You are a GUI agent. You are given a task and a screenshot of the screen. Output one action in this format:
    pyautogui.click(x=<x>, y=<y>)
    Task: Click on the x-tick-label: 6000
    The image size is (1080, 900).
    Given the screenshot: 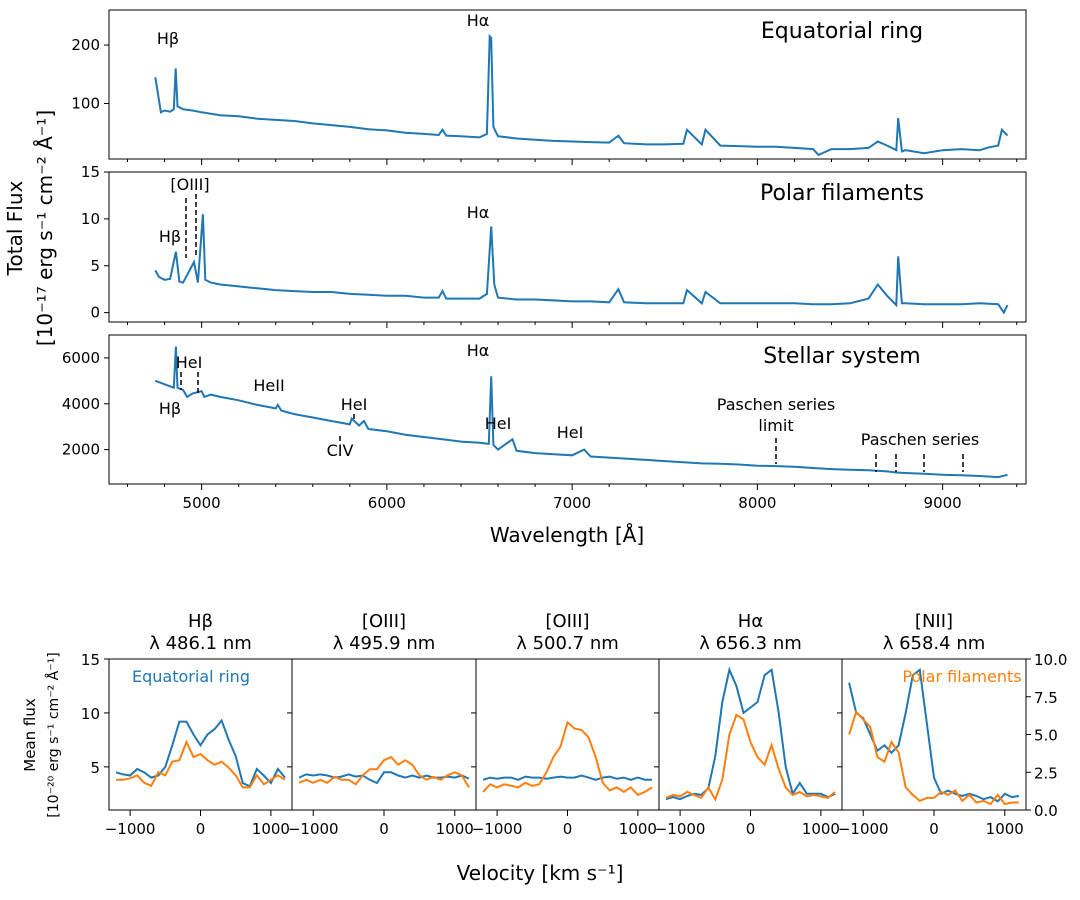 What is the action you would take?
    pyautogui.click(x=387, y=503)
    